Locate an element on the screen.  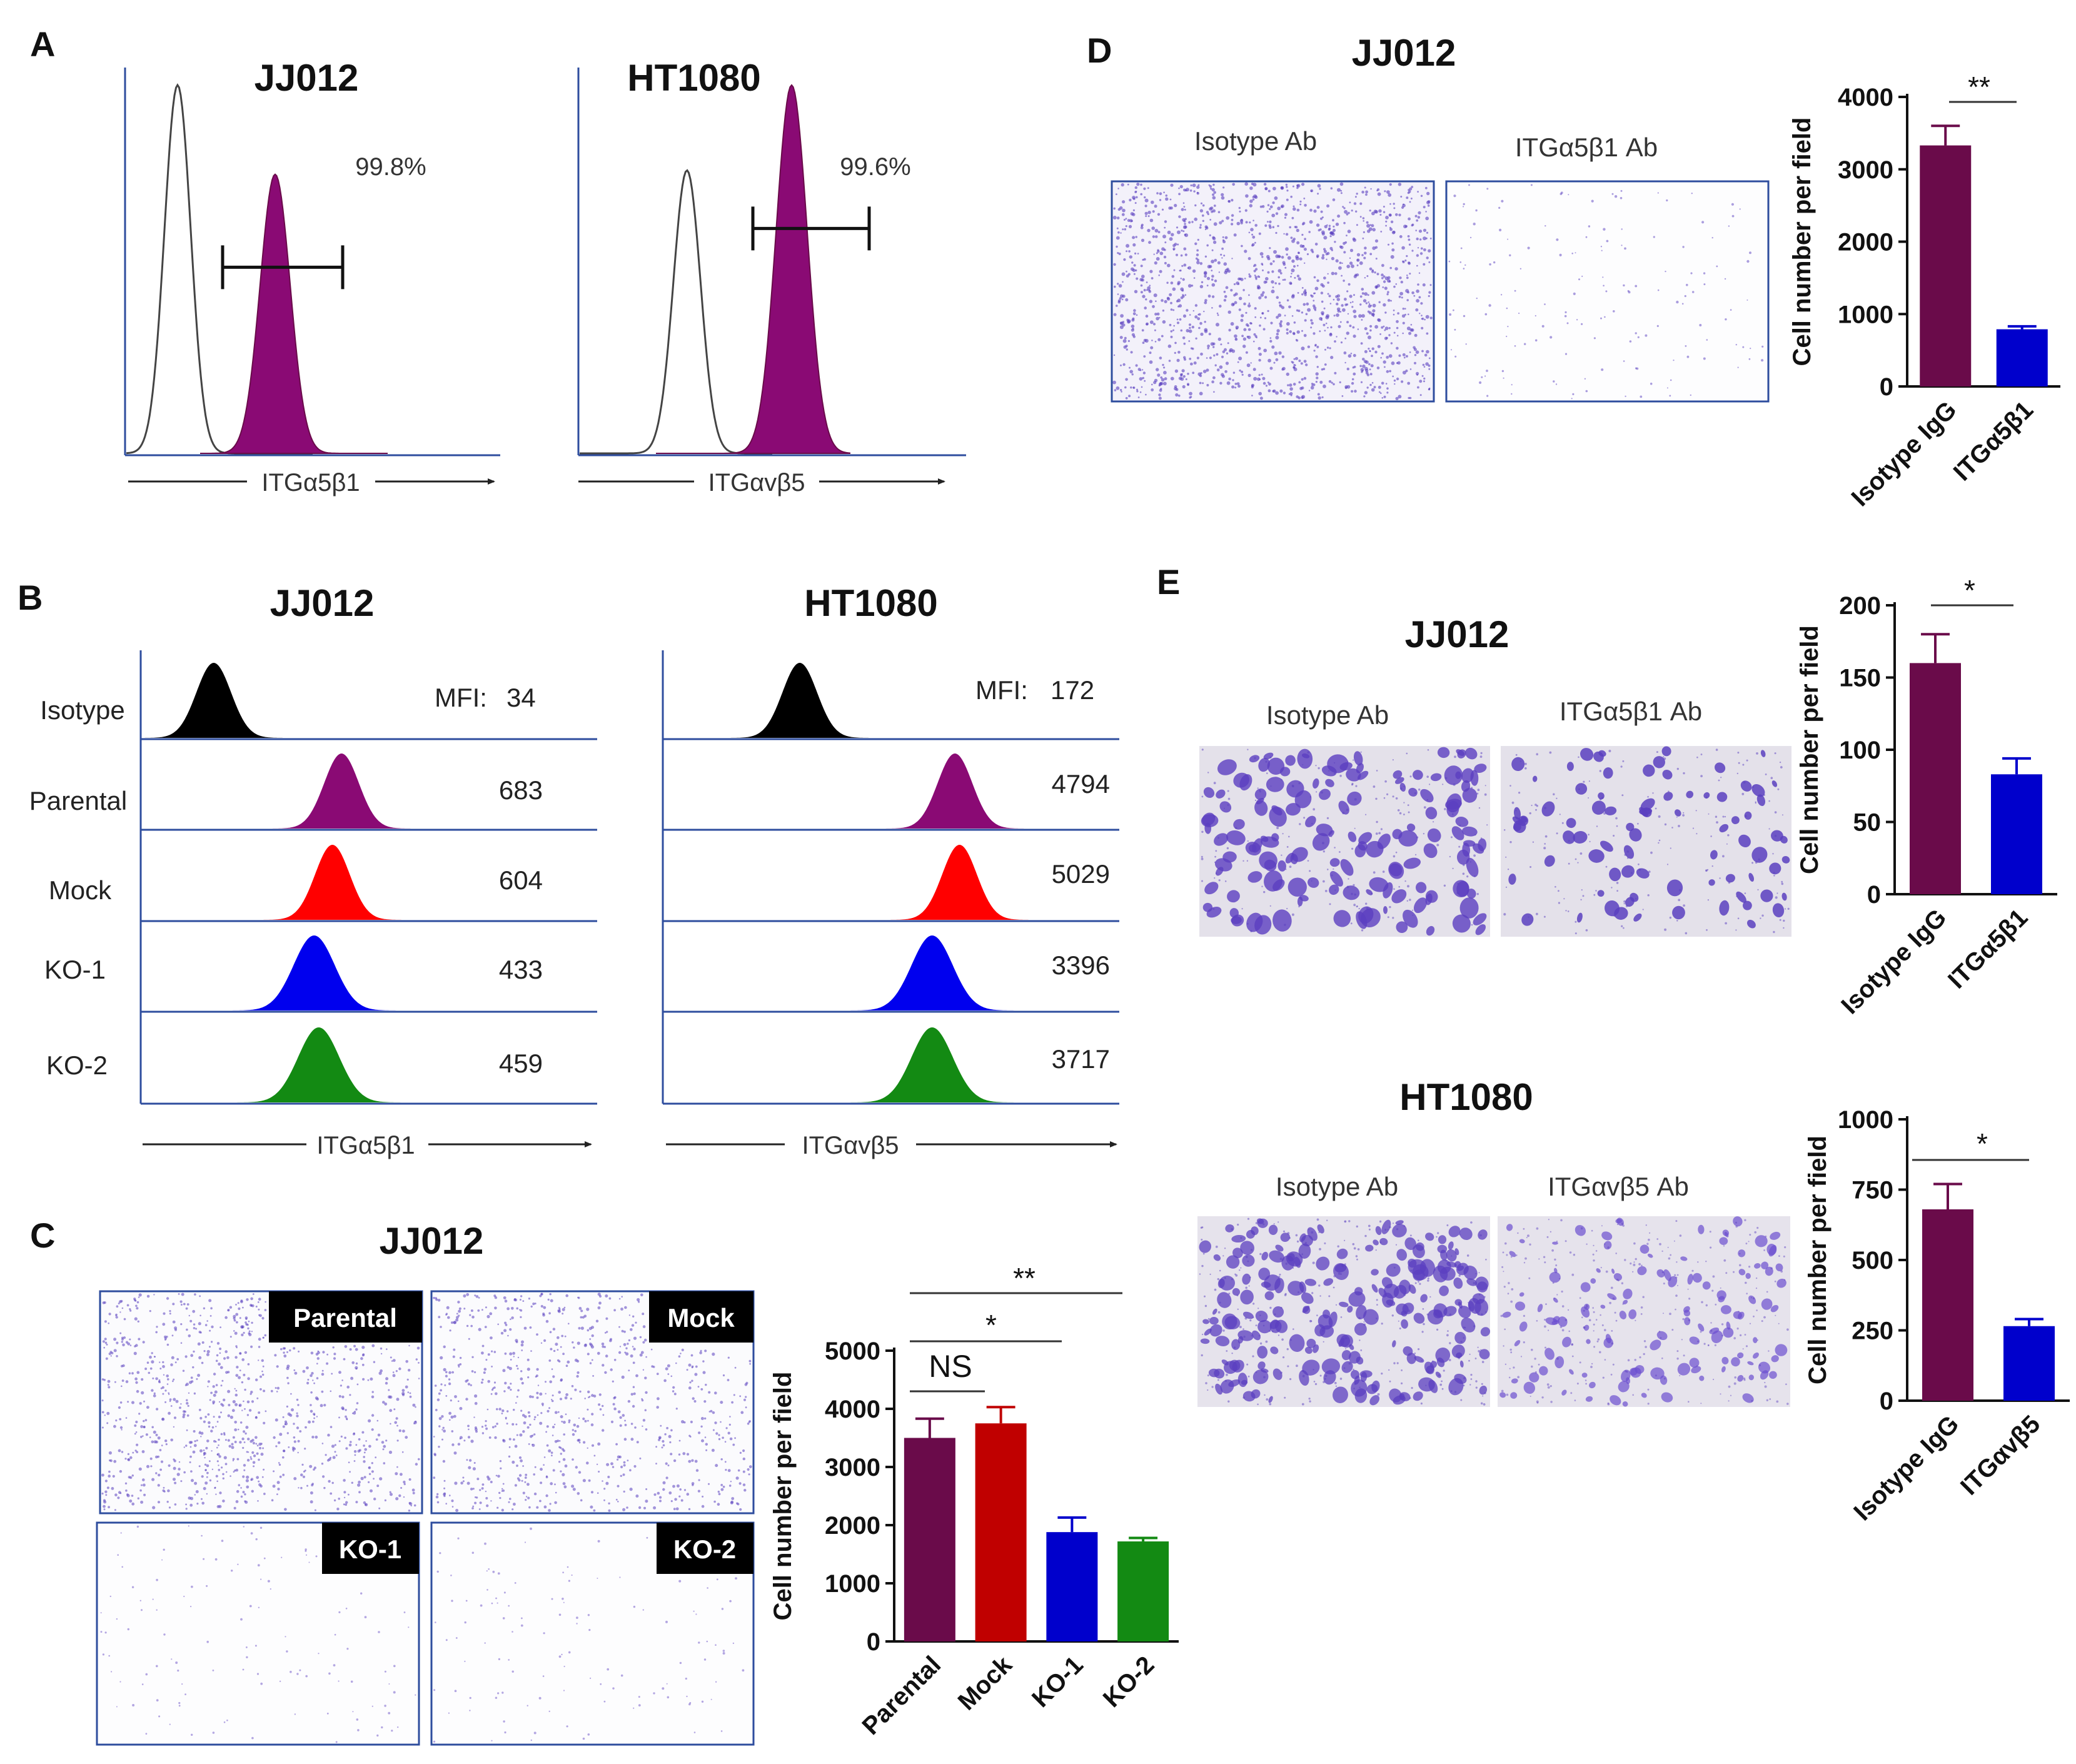
micrograph-itga5b1 is located at coordinates (1607, 292).